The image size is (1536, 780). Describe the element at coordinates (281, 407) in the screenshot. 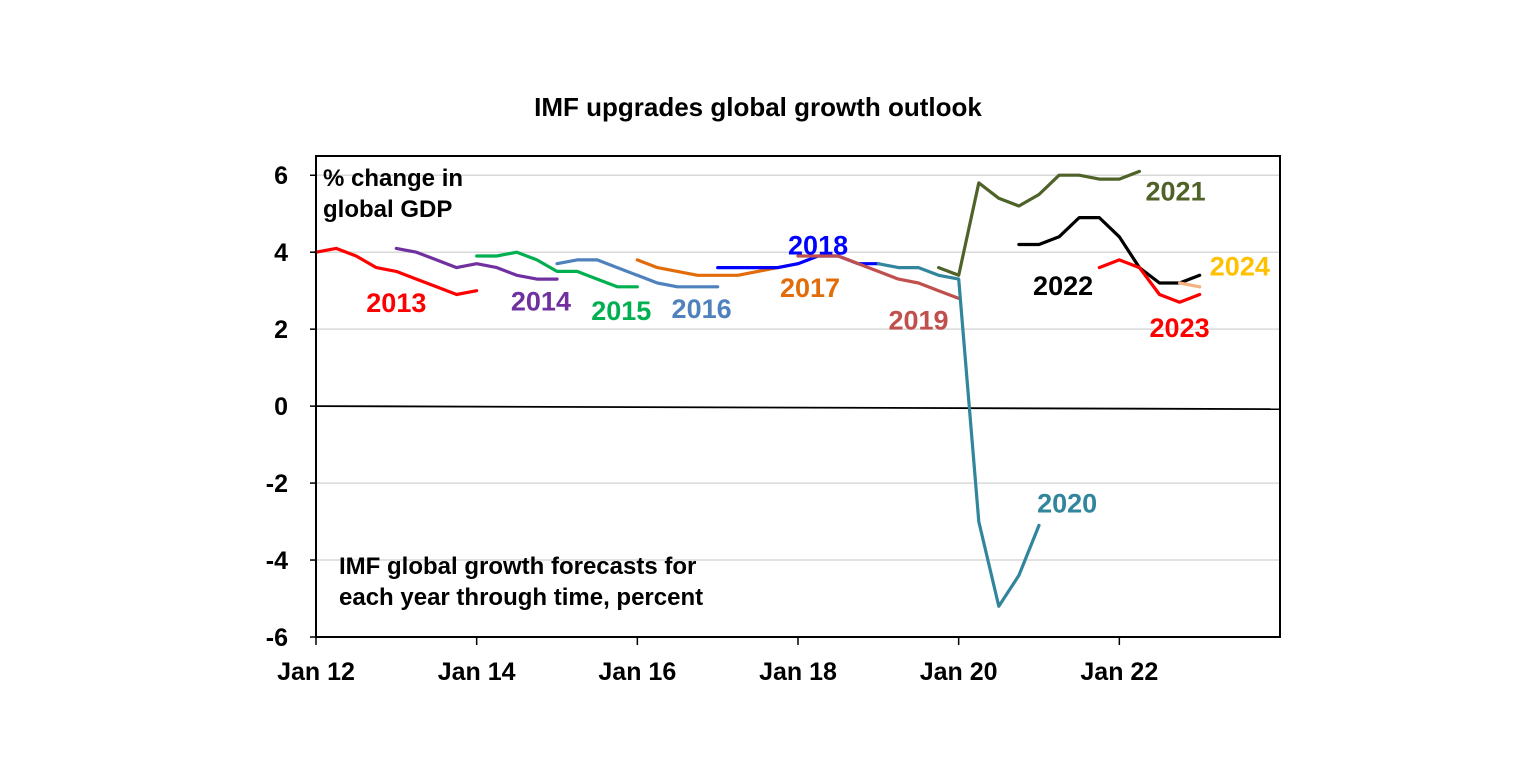

I see `y-tick-label: 0` at that location.